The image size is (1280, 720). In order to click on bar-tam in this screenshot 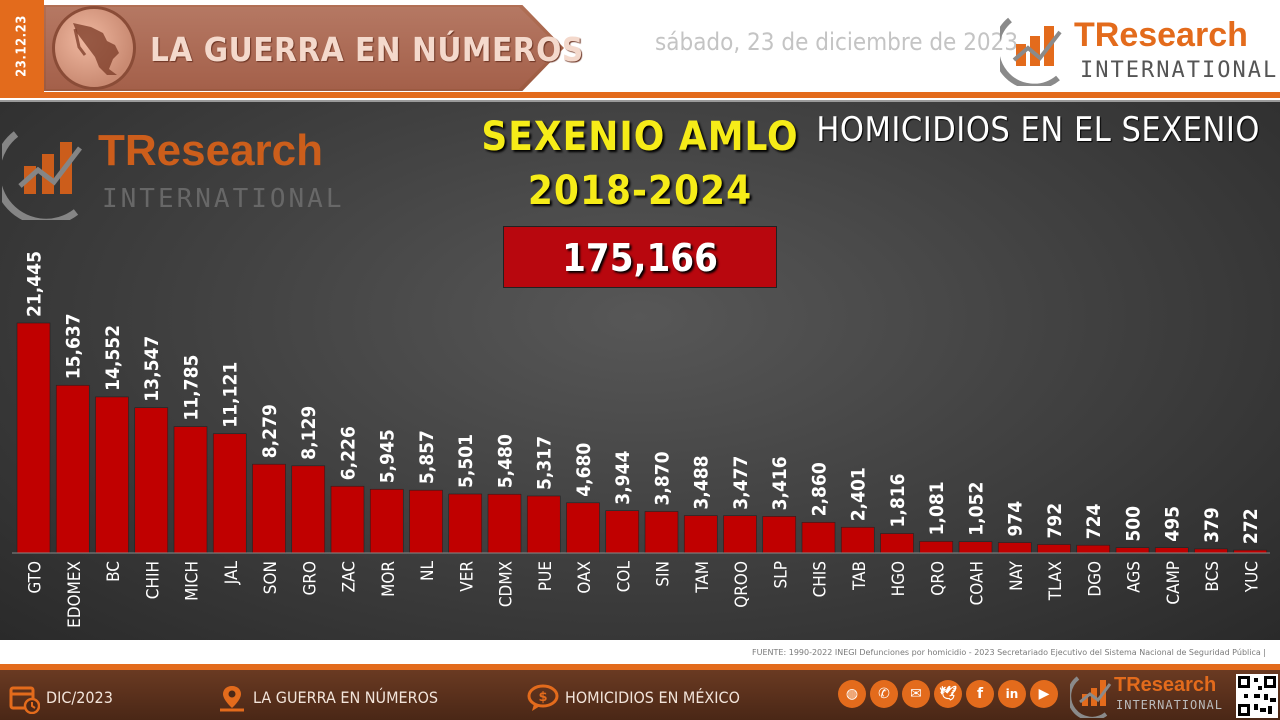, I will do `click(700, 534)`.